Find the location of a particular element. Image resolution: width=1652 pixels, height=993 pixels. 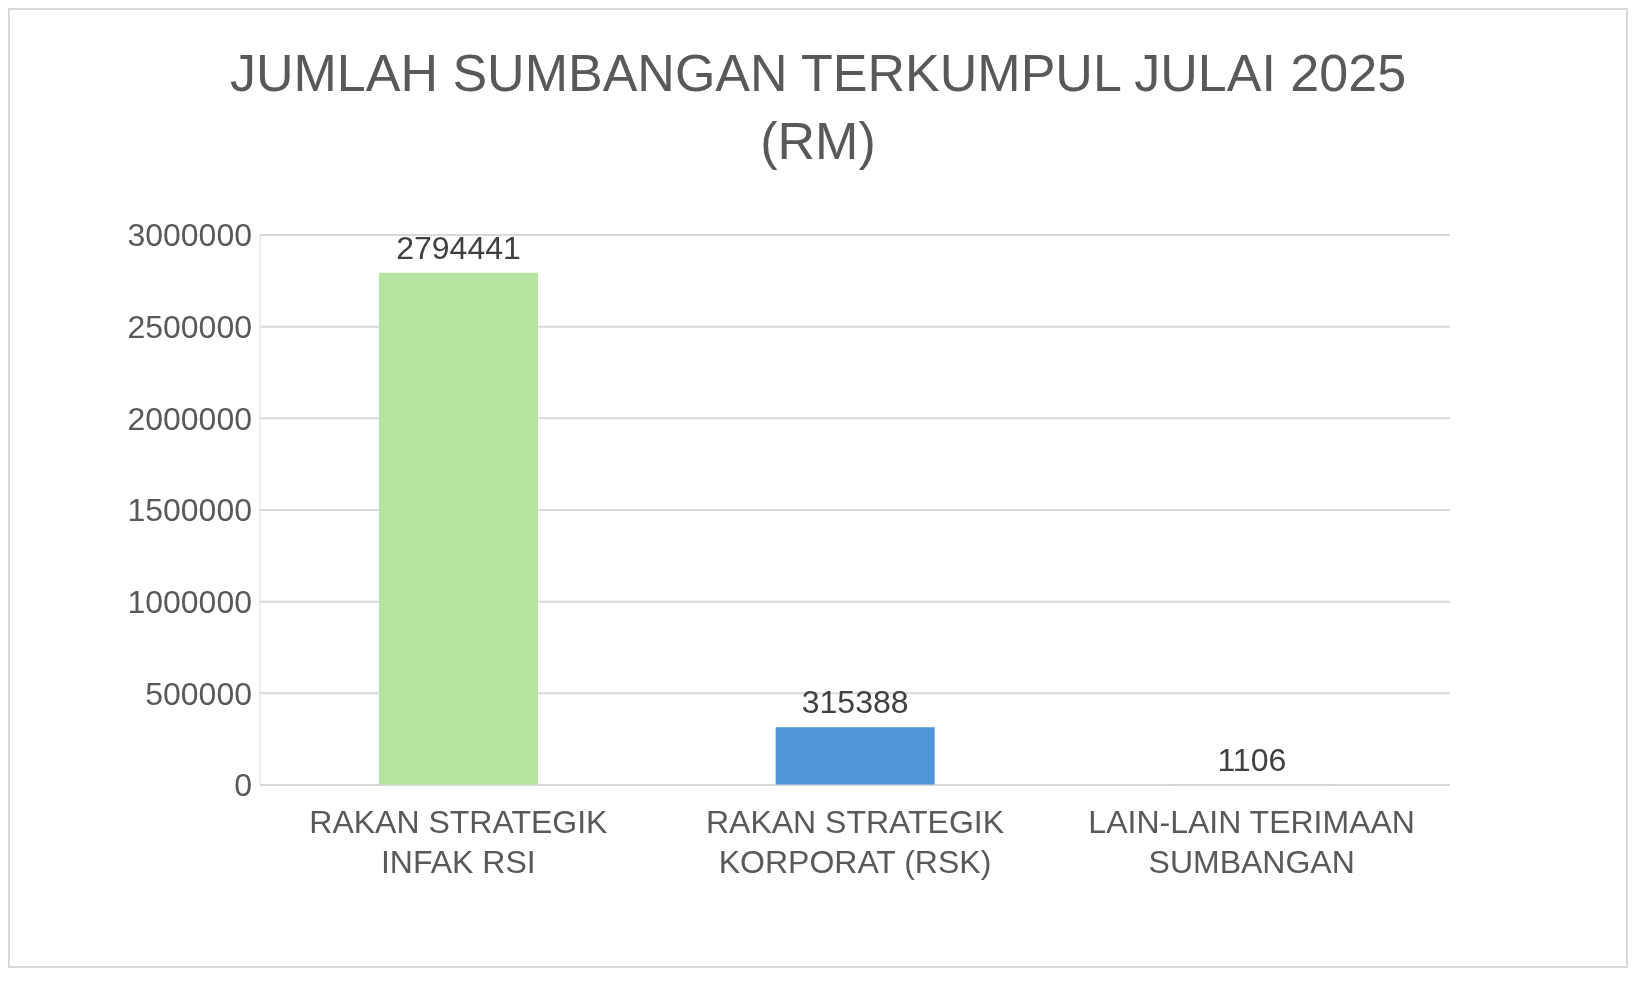

y-tick-label: 0 is located at coordinates (243, 785).